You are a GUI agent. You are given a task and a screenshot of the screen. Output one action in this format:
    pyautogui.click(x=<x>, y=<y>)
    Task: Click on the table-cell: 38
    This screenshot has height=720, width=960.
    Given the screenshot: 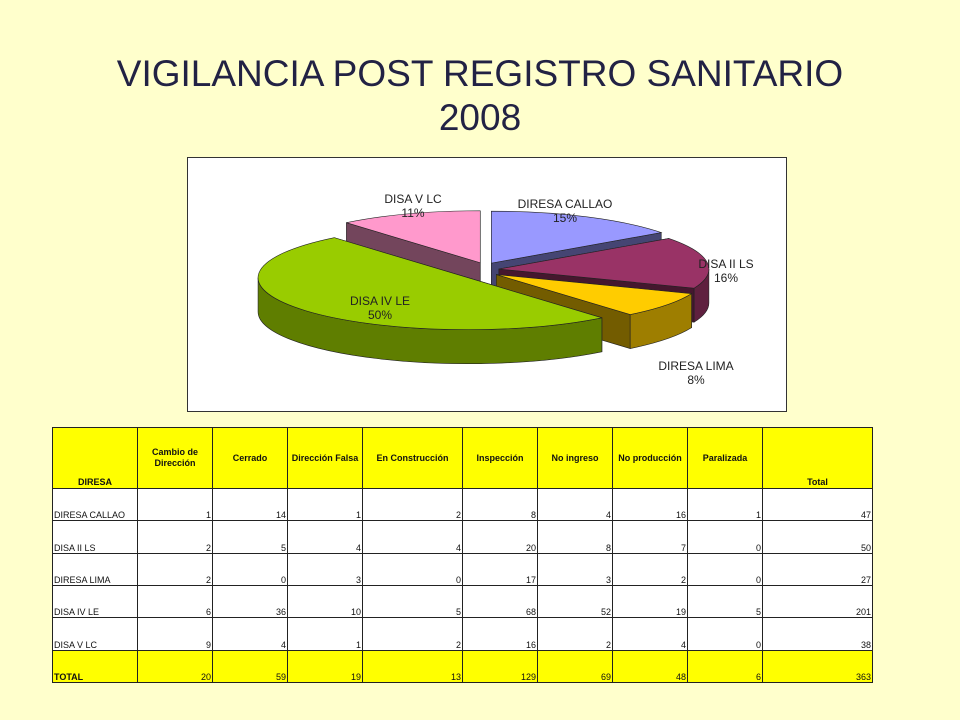 What is the action you would take?
    pyautogui.click(x=817, y=634)
    